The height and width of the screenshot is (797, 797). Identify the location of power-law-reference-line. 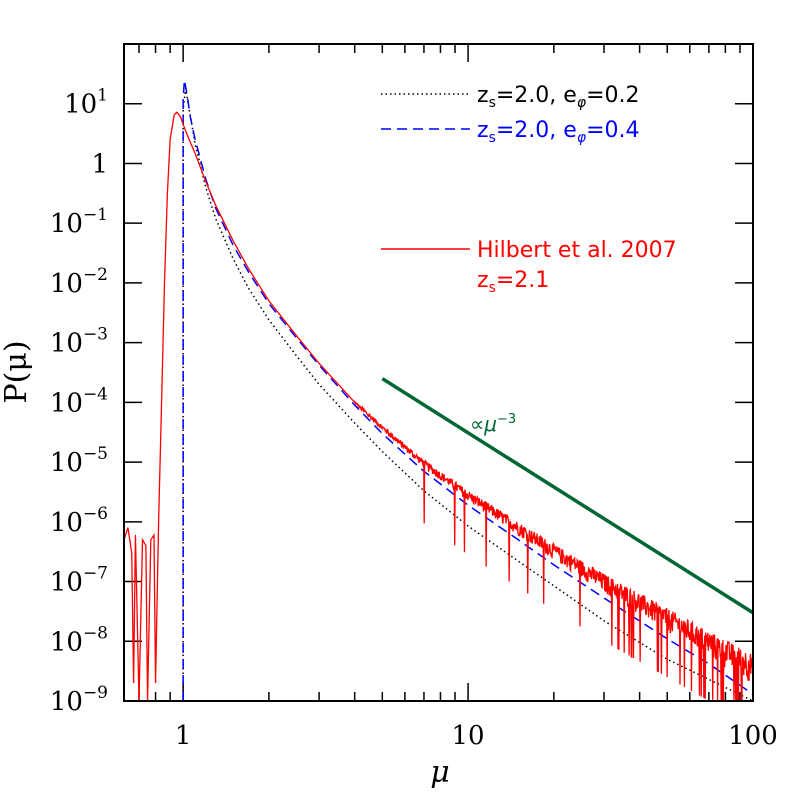
(567, 496).